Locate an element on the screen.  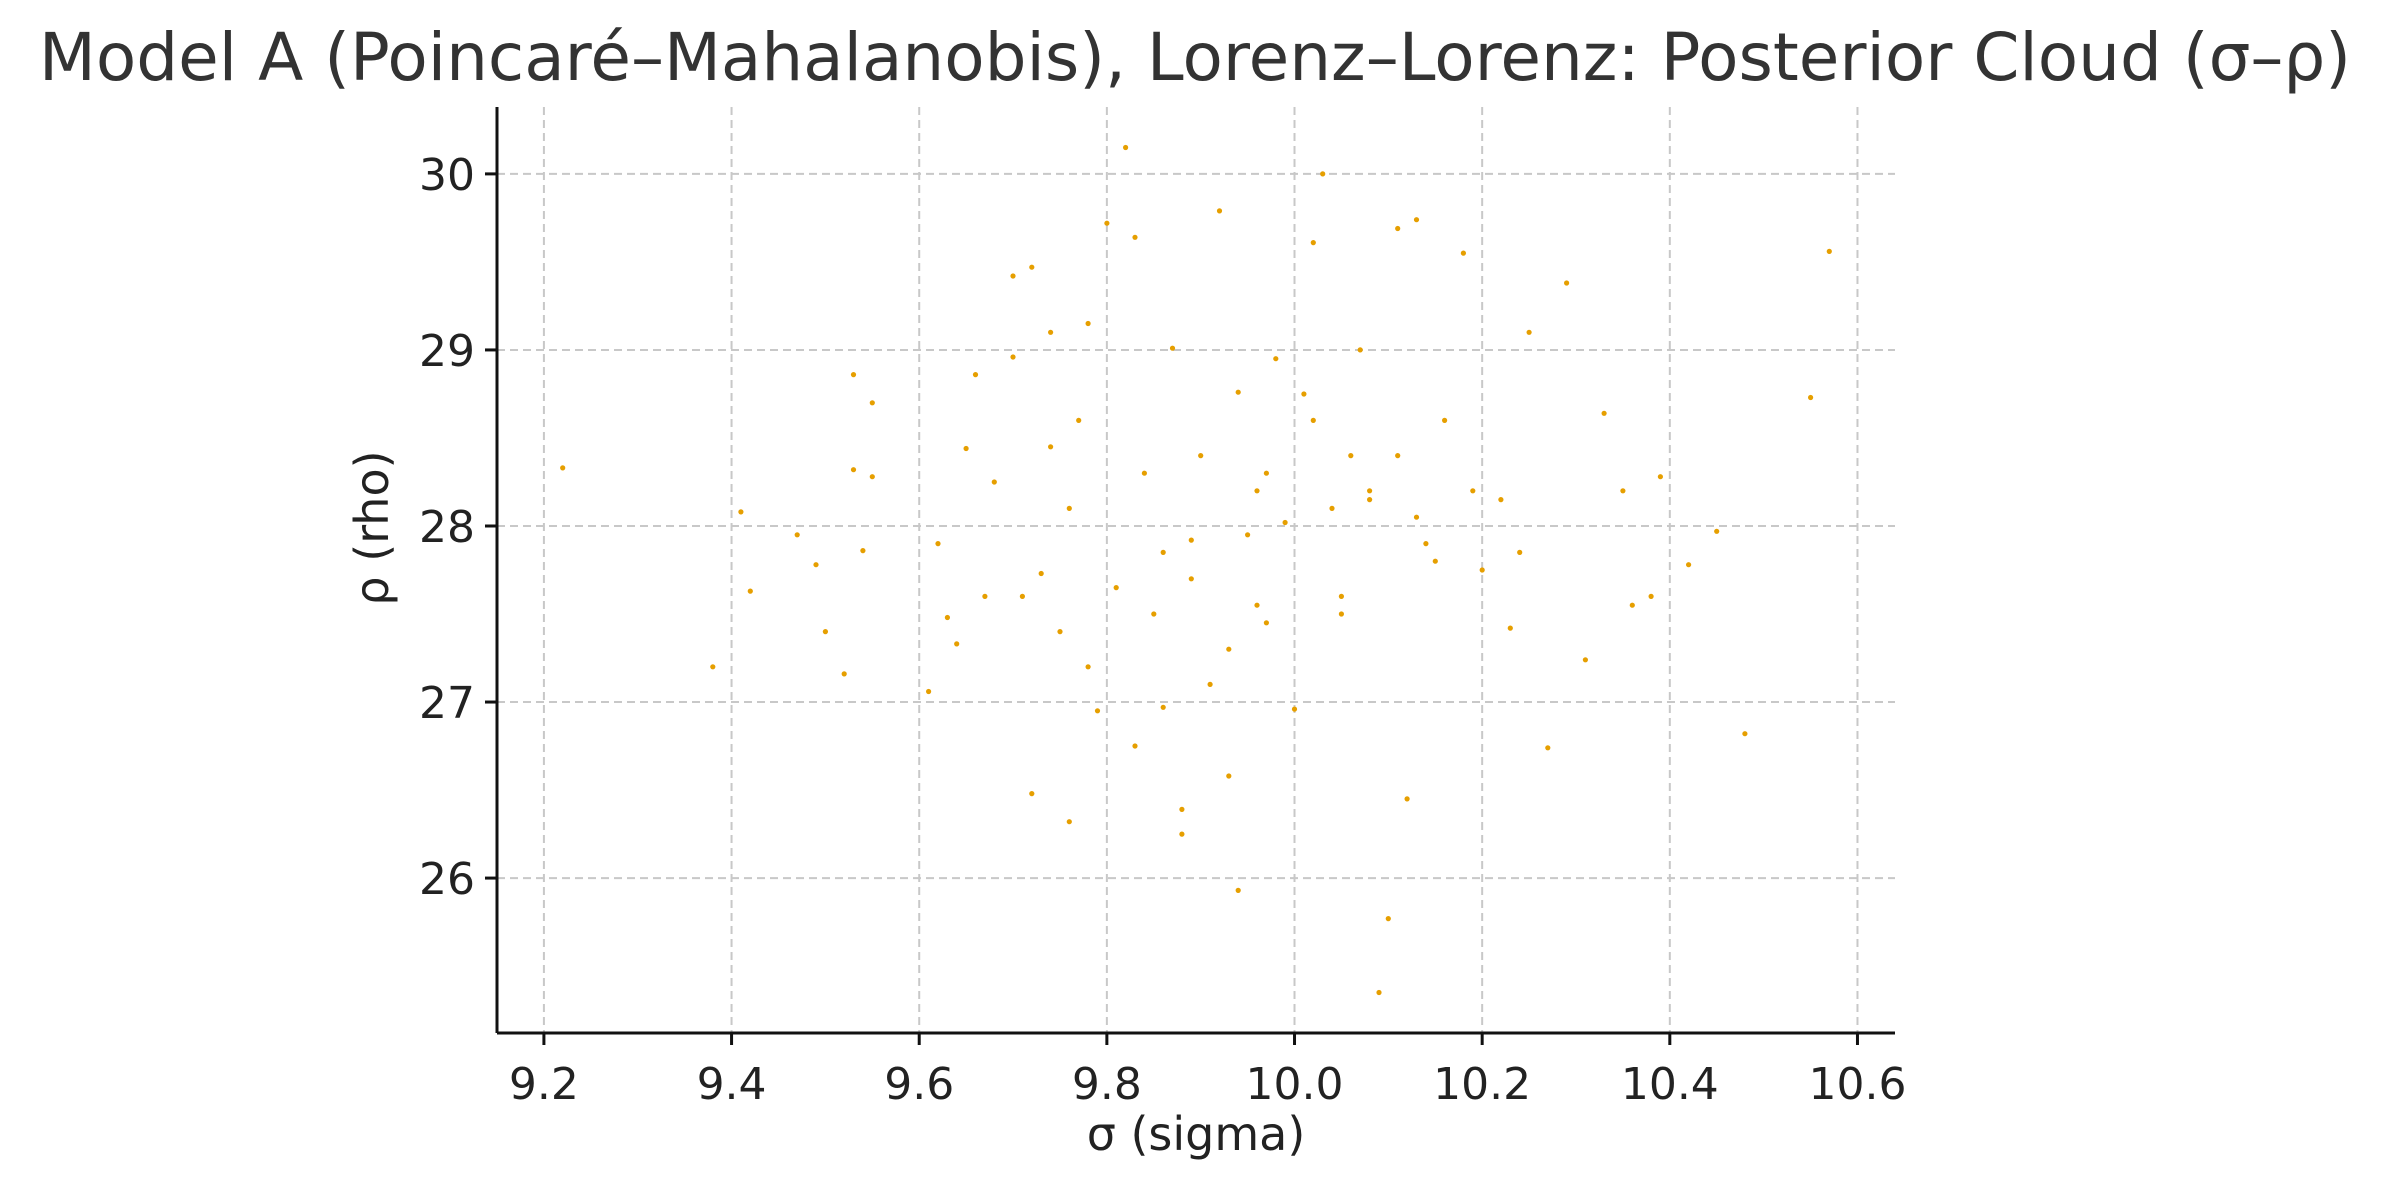
y-tick-label: 27 is located at coordinates (447, 703).